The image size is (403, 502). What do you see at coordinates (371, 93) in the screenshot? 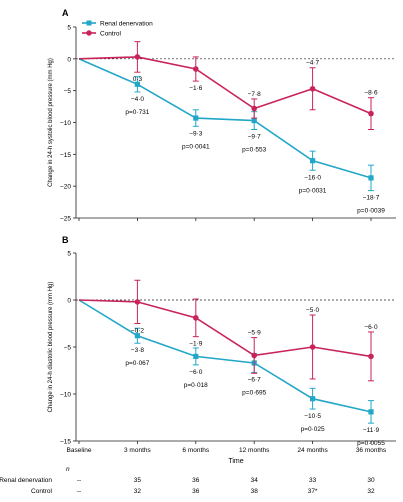
I see `data-label: −8·6` at bounding box center [371, 93].